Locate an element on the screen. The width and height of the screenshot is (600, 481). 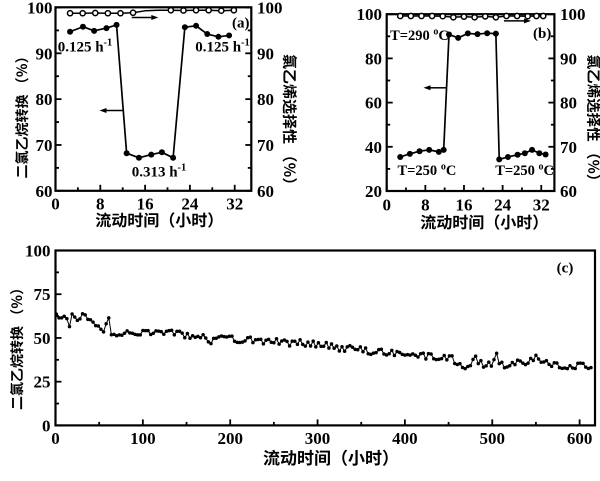
svg-text: 400 is located at coordinates (405, 438).